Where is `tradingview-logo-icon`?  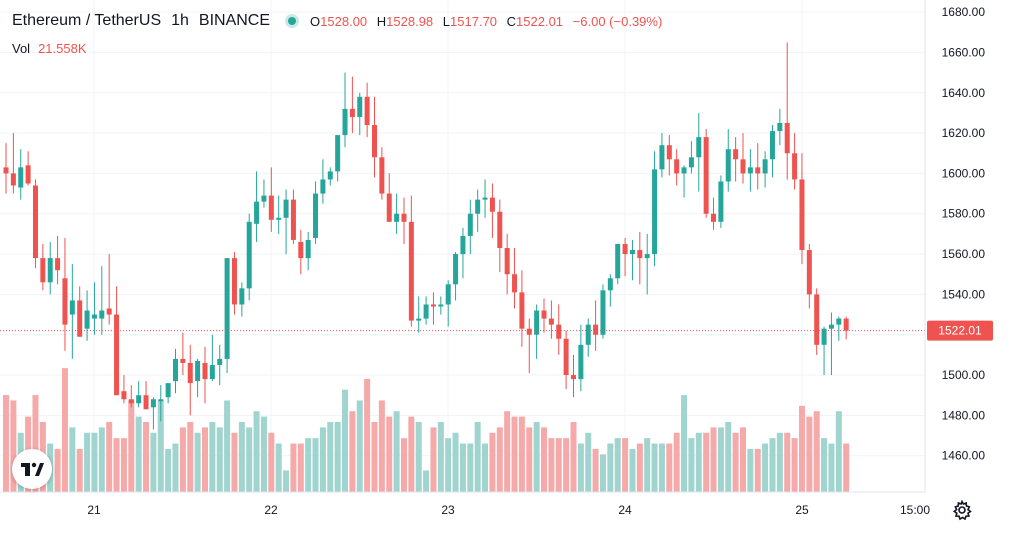
tradingview-logo-icon is located at coordinates (32, 469).